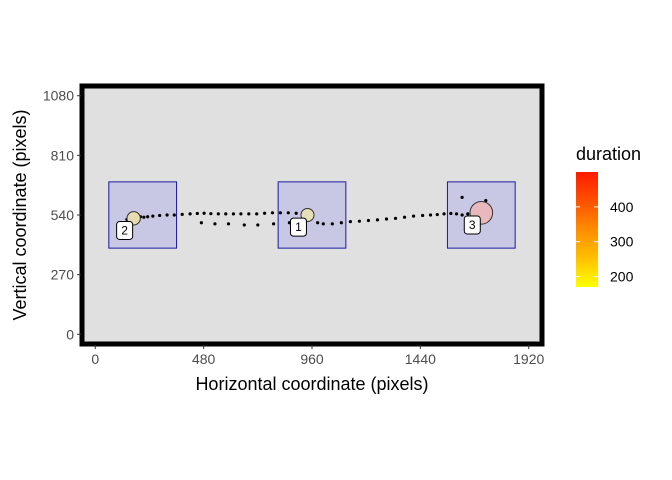 The image size is (672, 480). What do you see at coordinates (20, 214) in the screenshot?
I see `y-axis-title: Vertical coordinate (pixels)` at bounding box center [20, 214].